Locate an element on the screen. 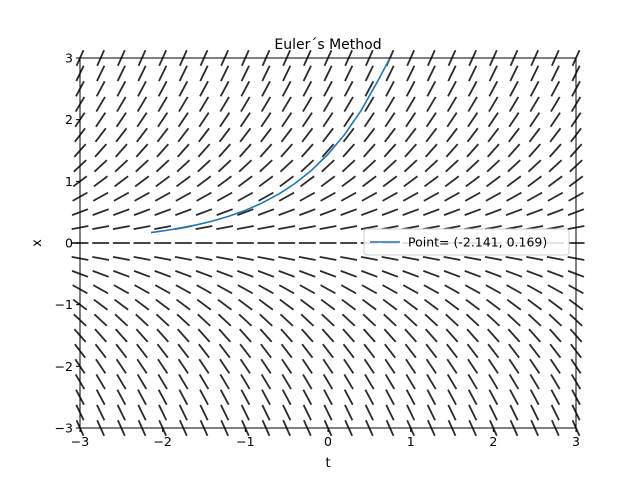 This screenshot has width=640, height=484. x-tick-label: 1 is located at coordinates (411, 441).